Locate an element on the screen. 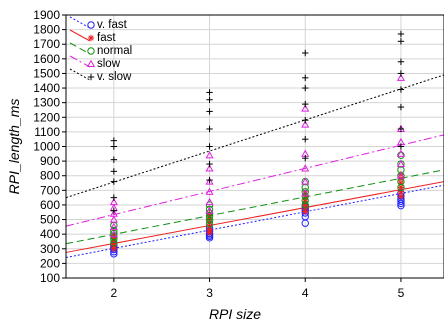 Image resolution: width=444 pixels, height=325 pixels. y-tick-label: 200 is located at coordinates (50, 263).